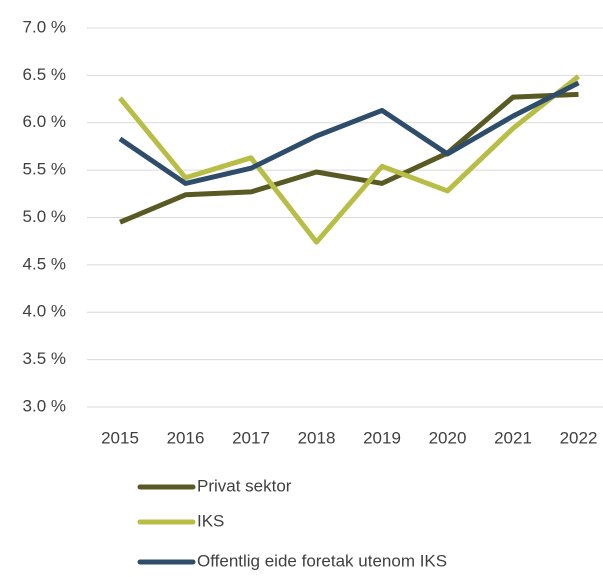  What do you see at coordinates (44, 74) in the screenshot?
I see `y-tick-label: 6.5 %` at bounding box center [44, 74].